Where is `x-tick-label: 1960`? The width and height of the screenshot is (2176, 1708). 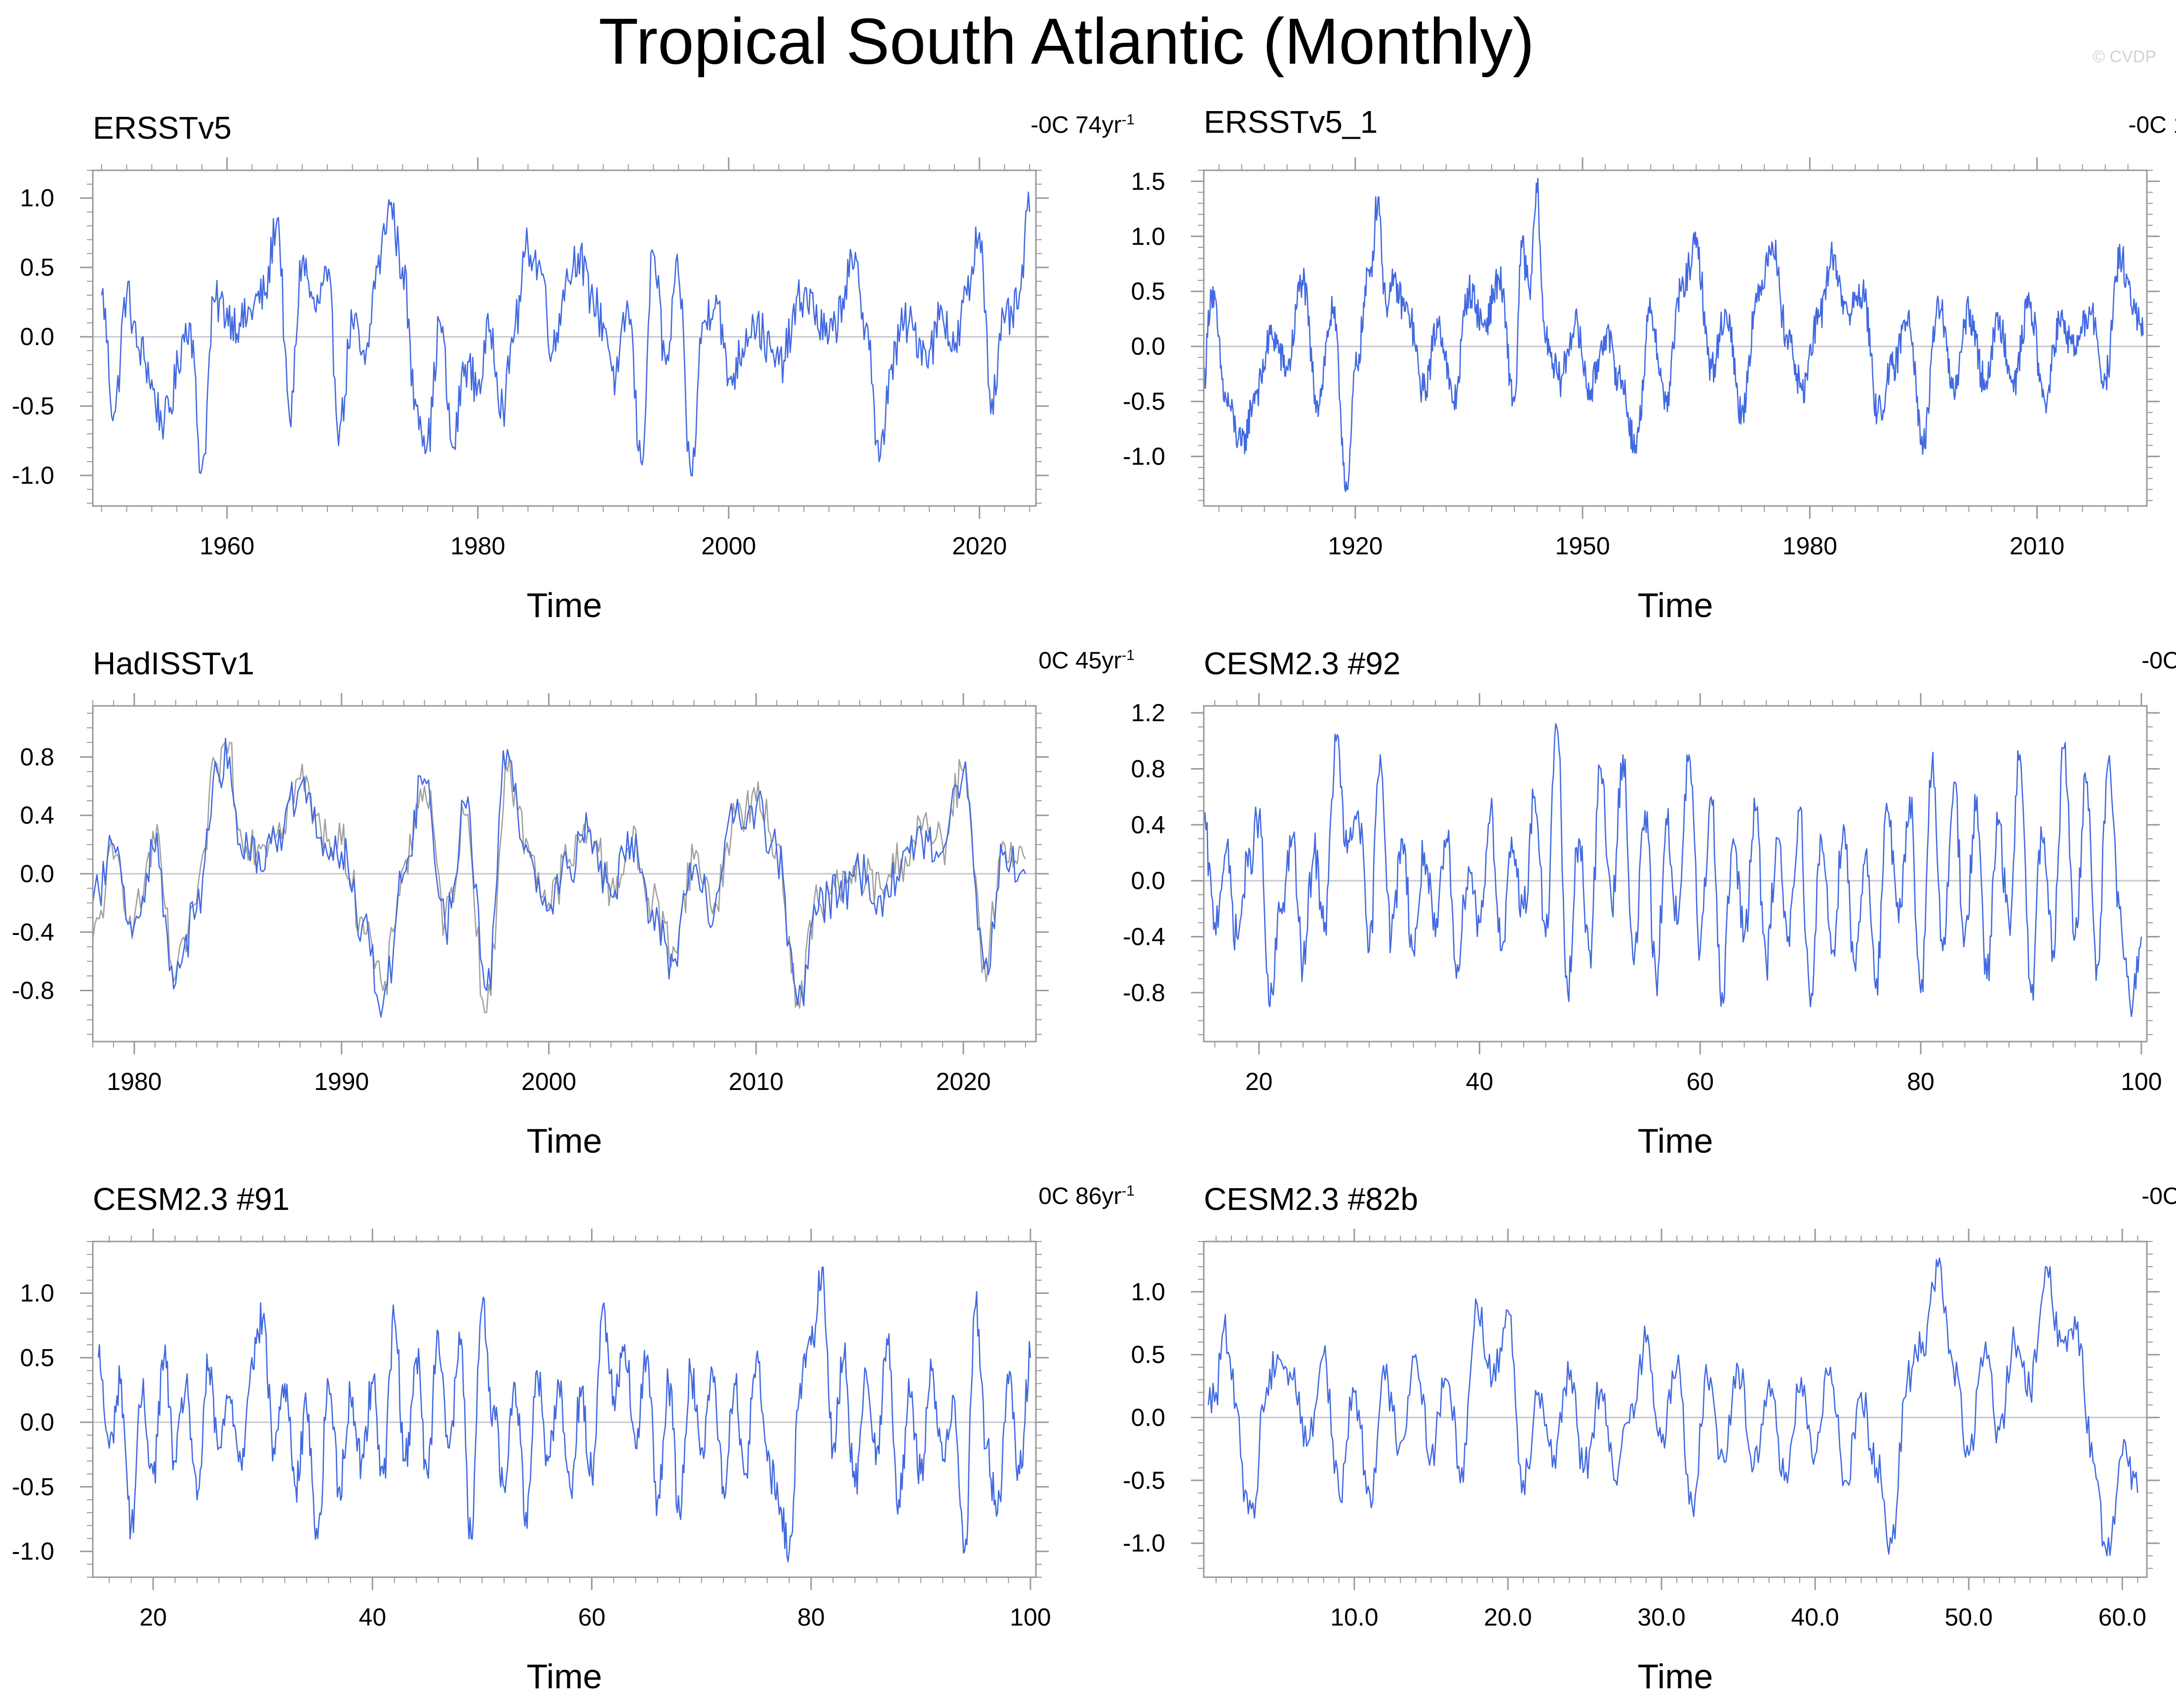 x-tick-label: 1960 is located at coordinates (227, 546).